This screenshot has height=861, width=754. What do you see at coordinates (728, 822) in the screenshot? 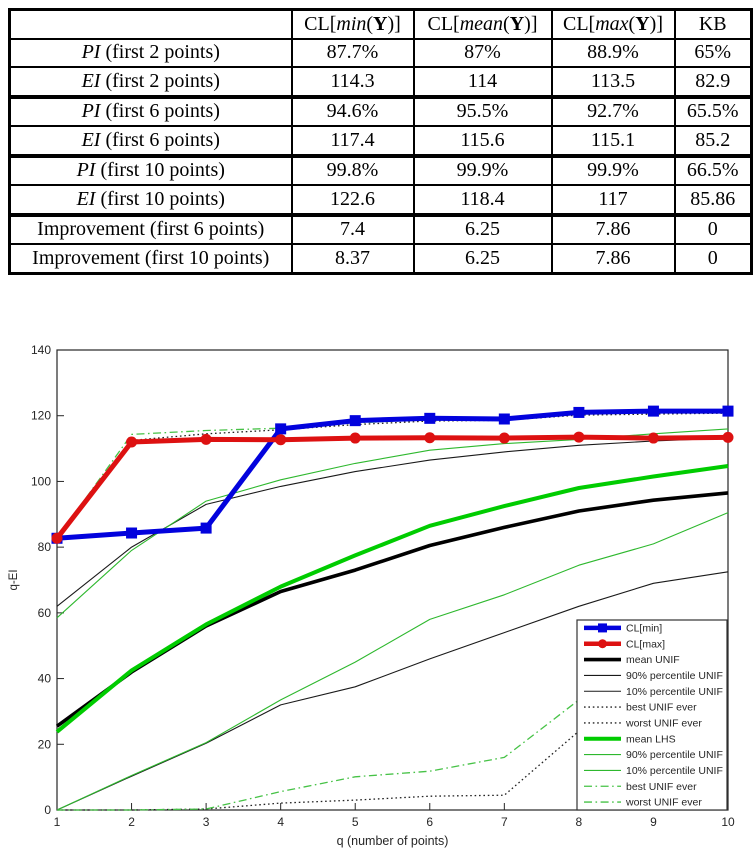
I see `x-tick-label: 10` at bounding box center [728, 822].